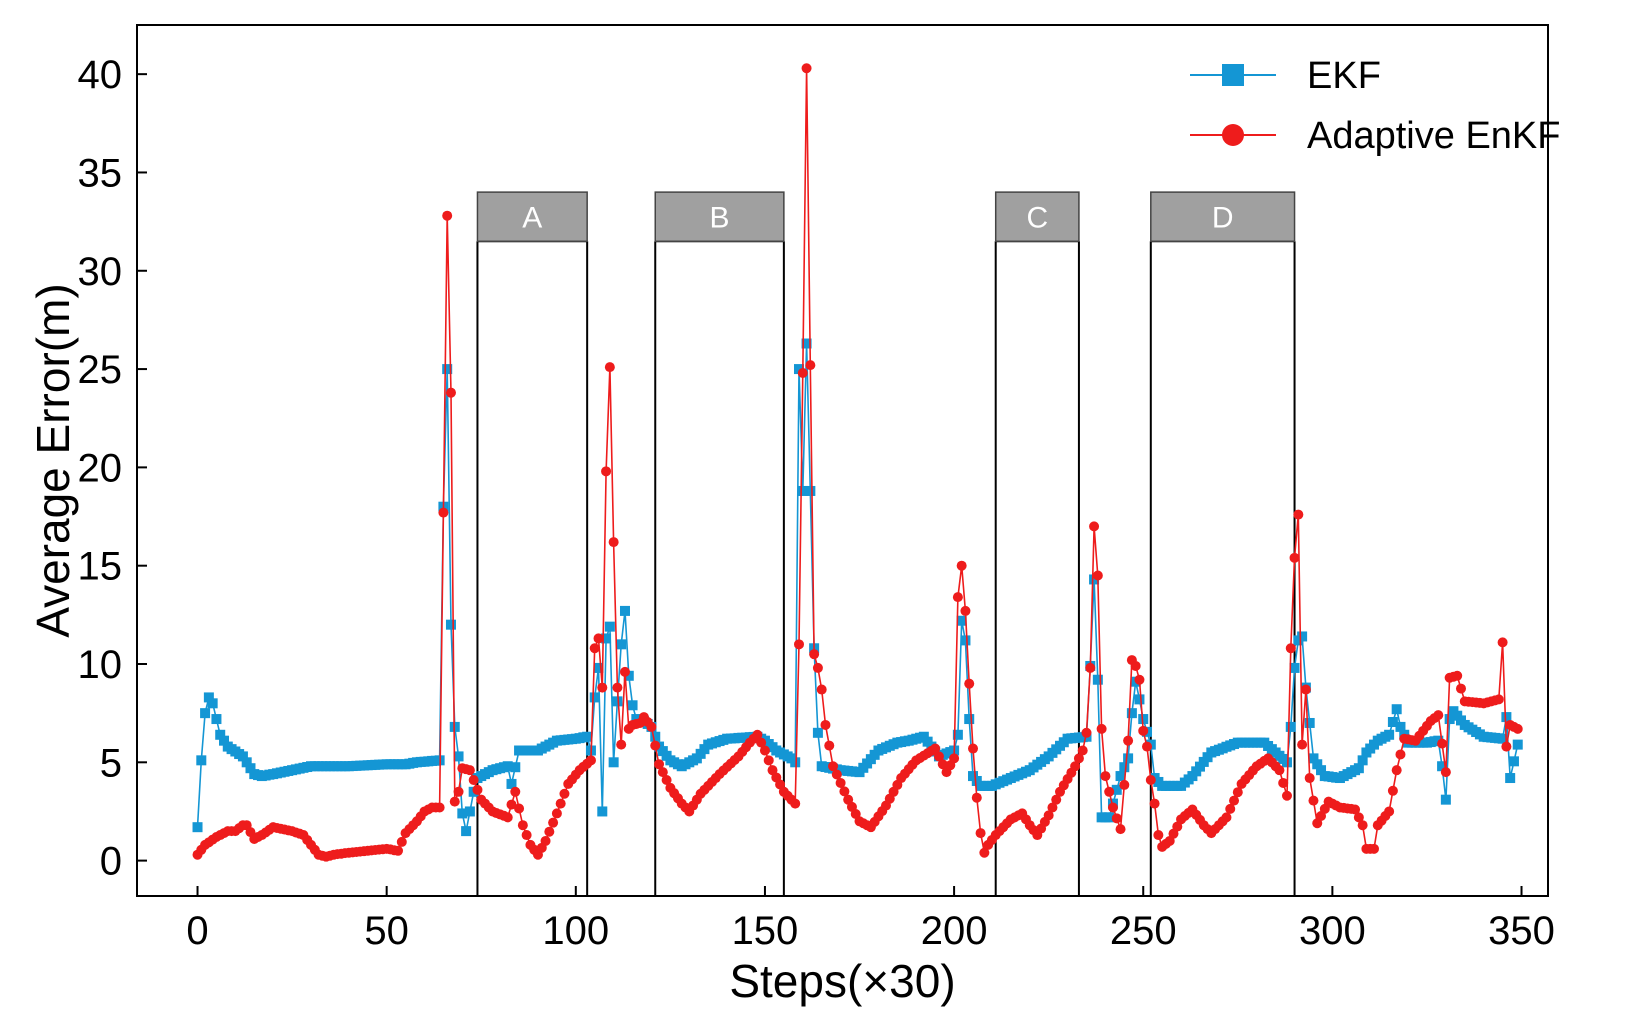 The width and height of the screenshot is (1637, 1030). What do you see at coordinates (1233, 135) in the screenshot?
I see `legend-adaptive-enkf-marker` at bounding box center [1233, 135].